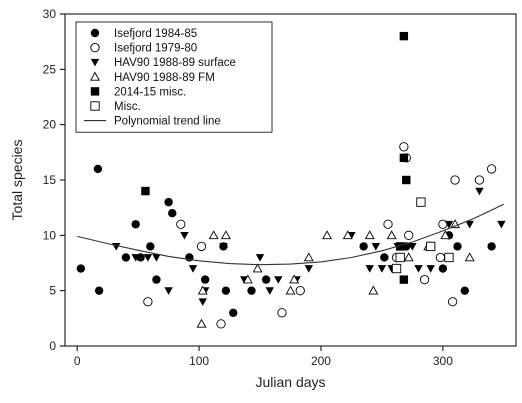 The width and height of the screenshot is (522, 403). I want to click on trend-line, so click(291, 234).